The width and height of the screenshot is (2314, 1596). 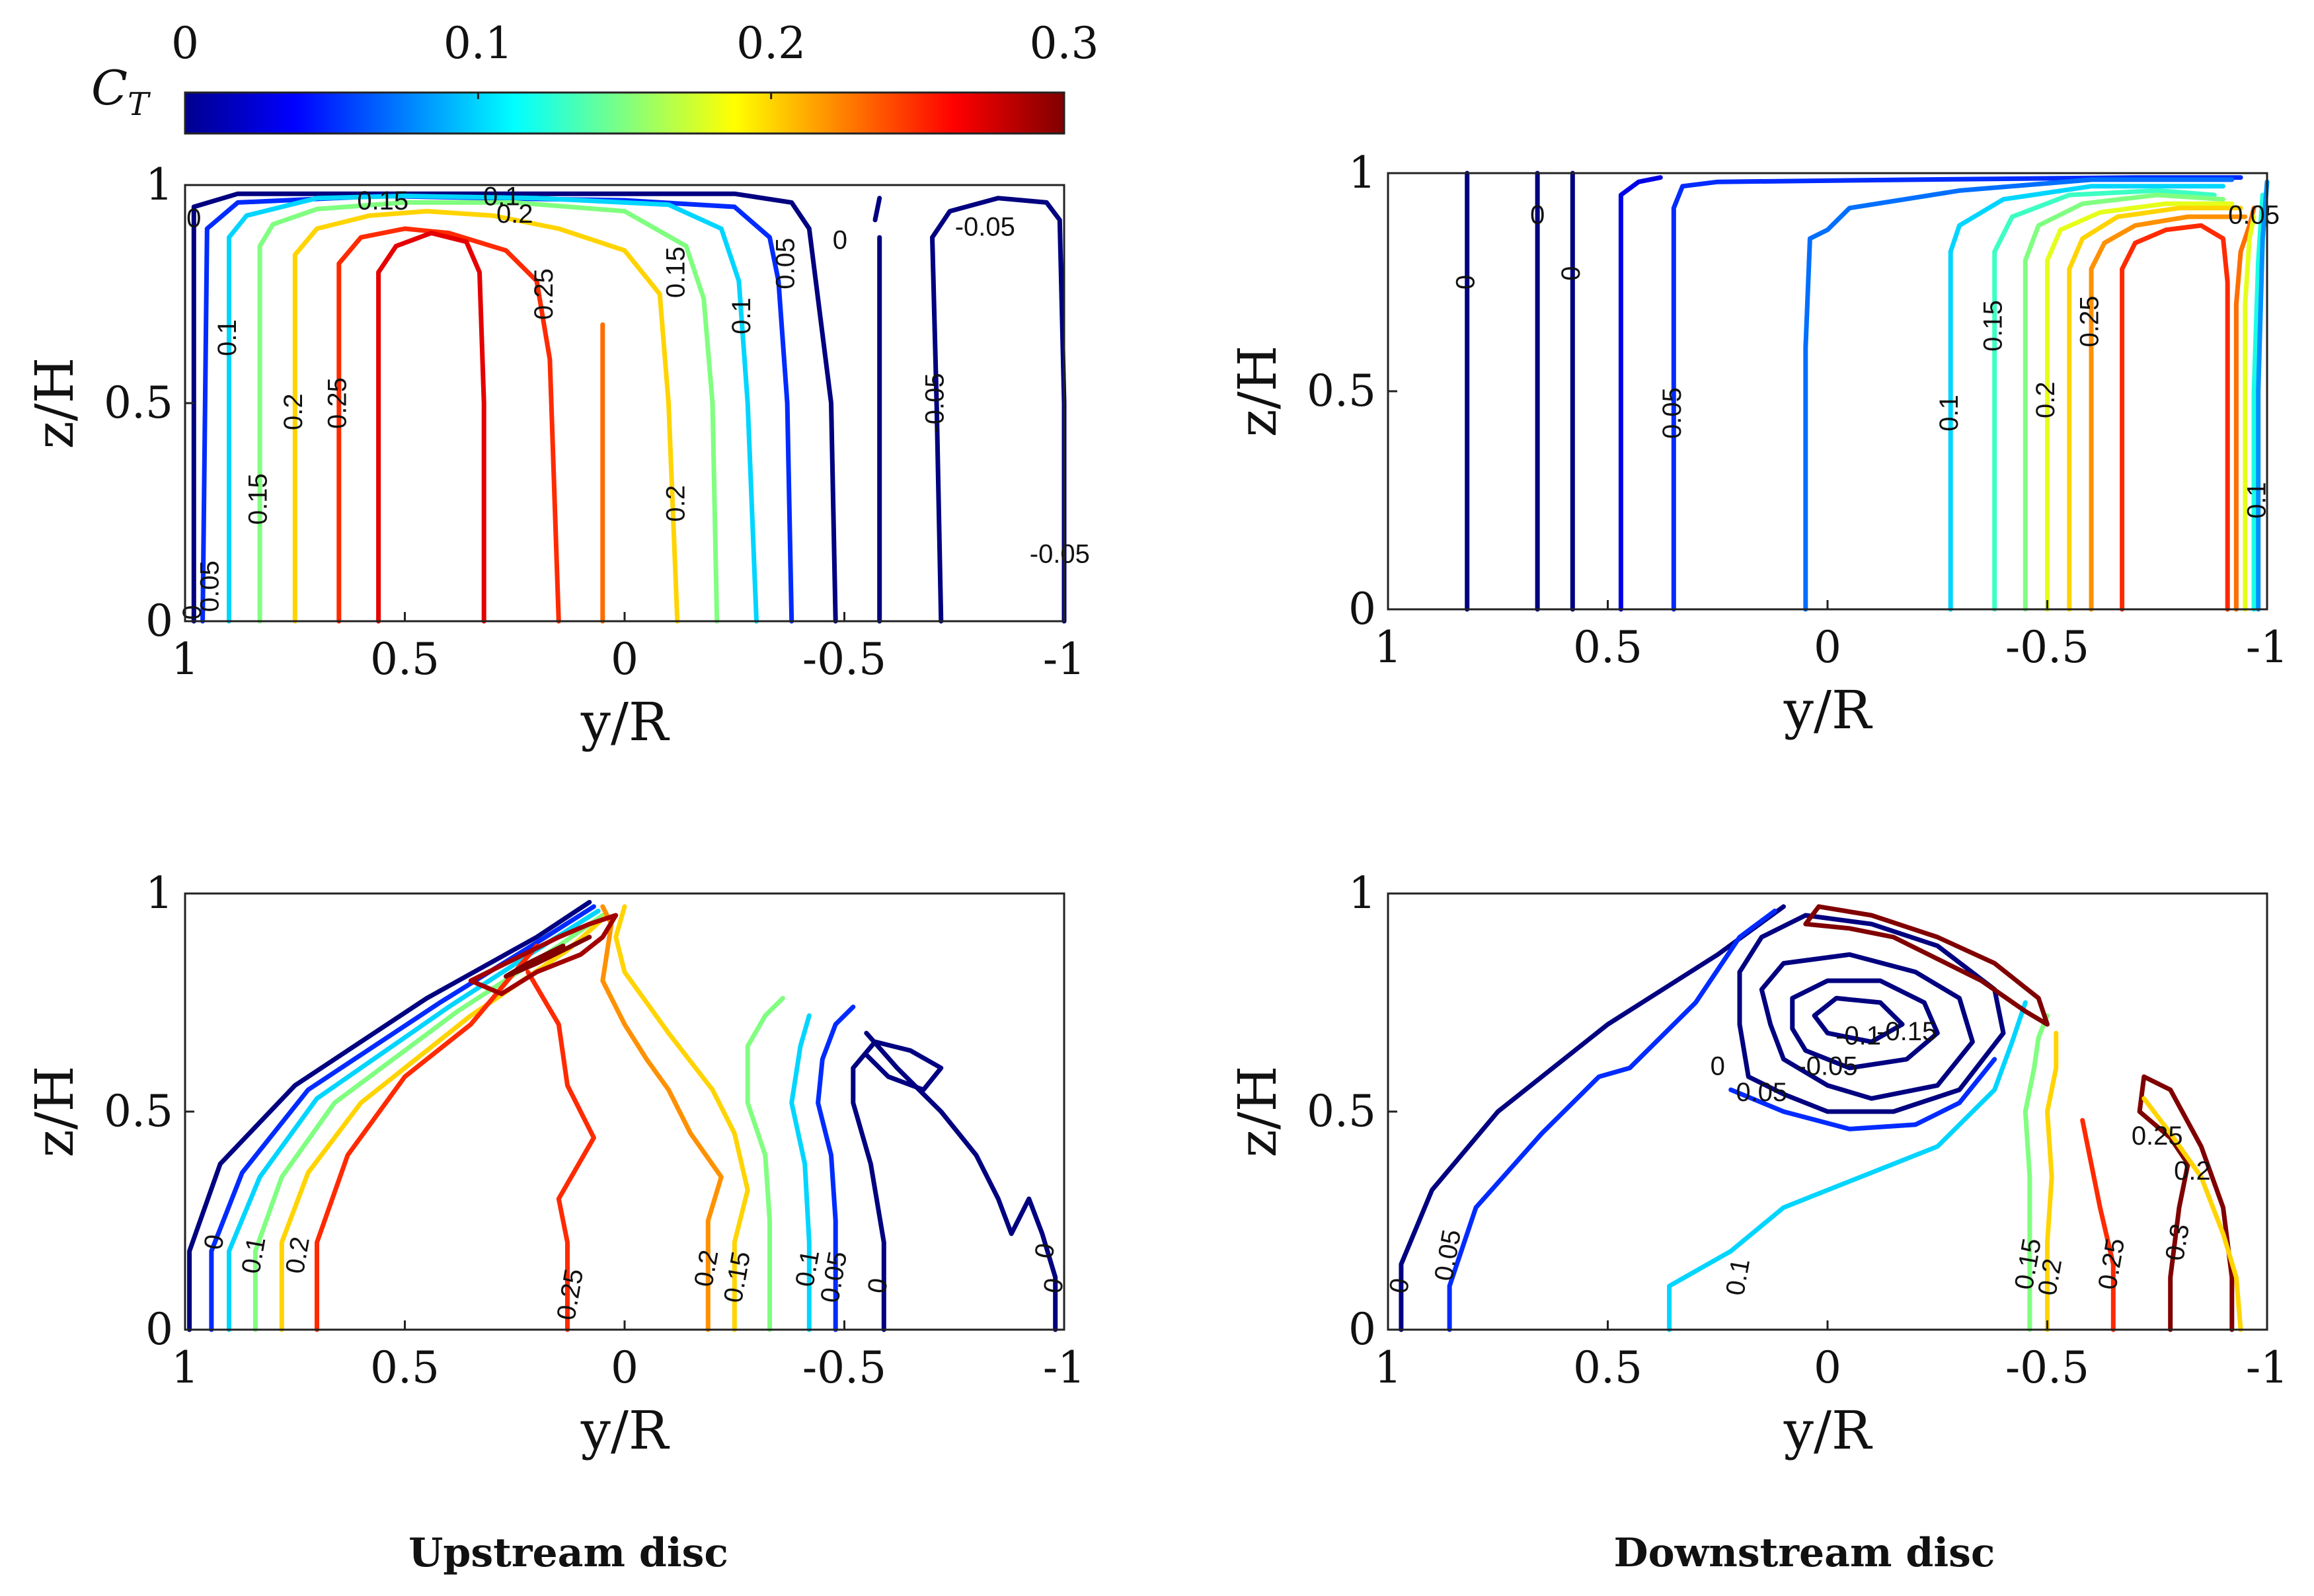 What do you see at coordinates (1064, 43) in the screenshot?
I see `colorbar-tick-label: 0.3` at bounding box center [1064, 43].